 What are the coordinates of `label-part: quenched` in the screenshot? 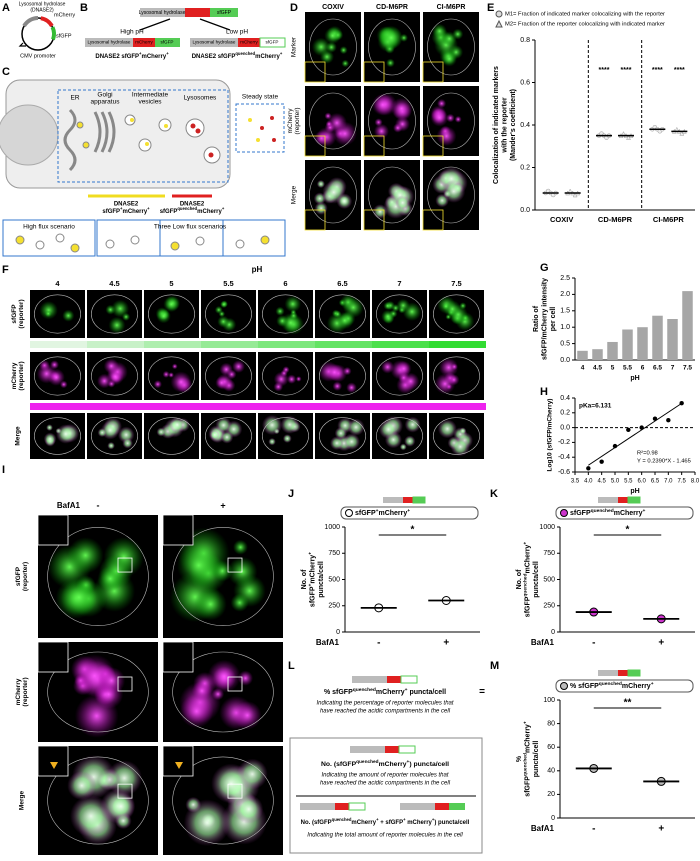 It's located at (364, 690).